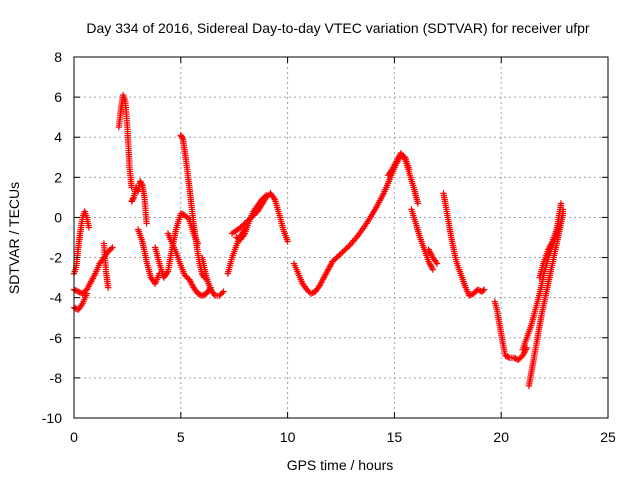  What do you see at coordinates (343, 437) in the screenshot?
I see `x-tick-labels: 0 5 10 15 20 25` at bounding box center [343, 437].